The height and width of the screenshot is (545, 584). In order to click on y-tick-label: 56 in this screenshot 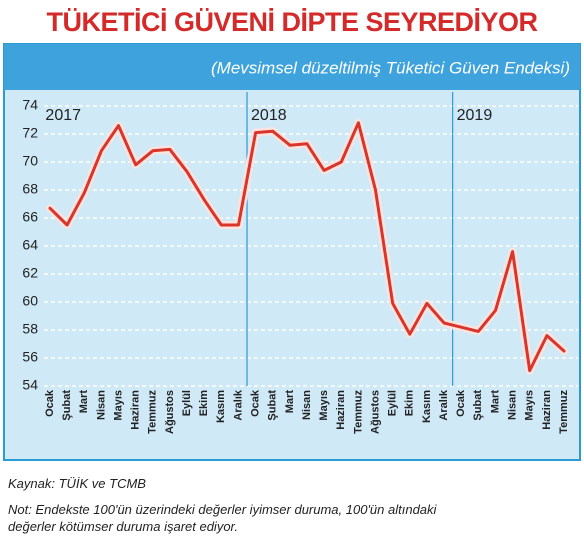, I will do `click(30, 357)`.